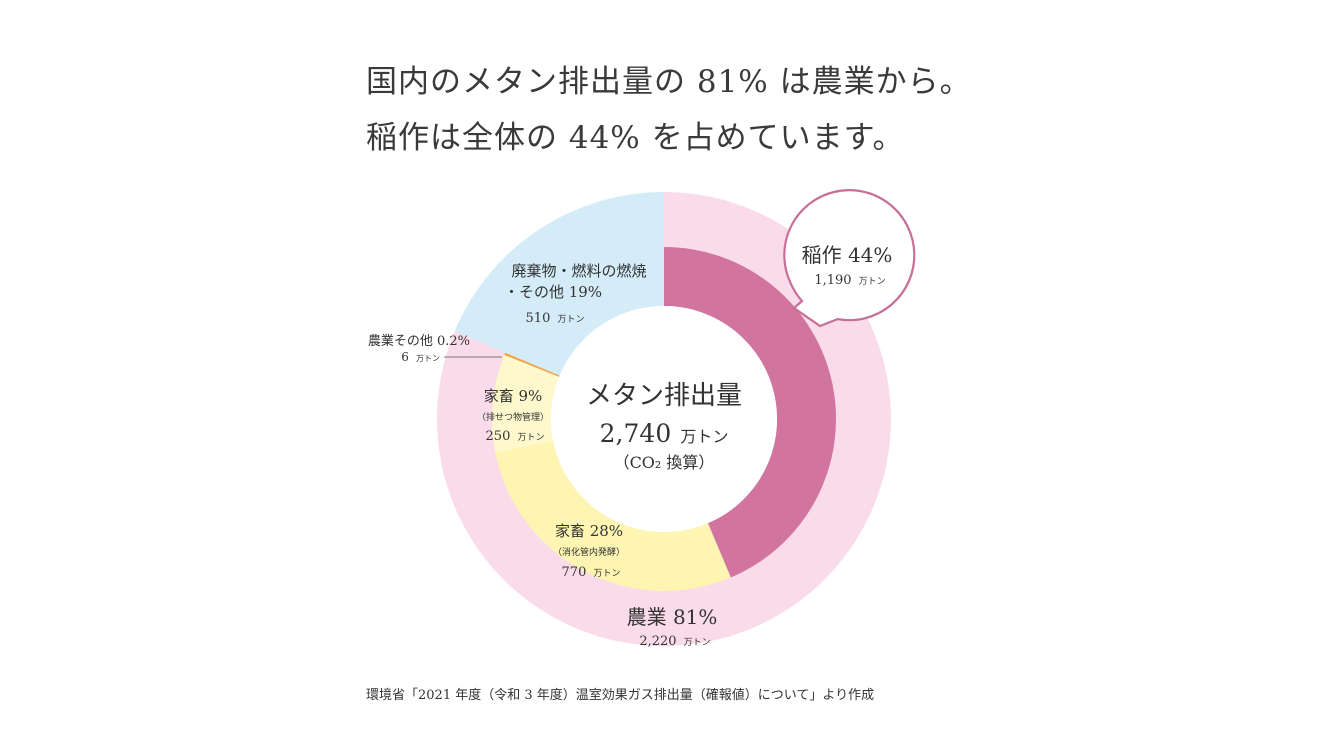 The width and height of the screenshot is (1334, 751). Describe the element at coordinates (513, 417) in the screenshot. I see `manure-sub: （排せつ物管理）` at that location.